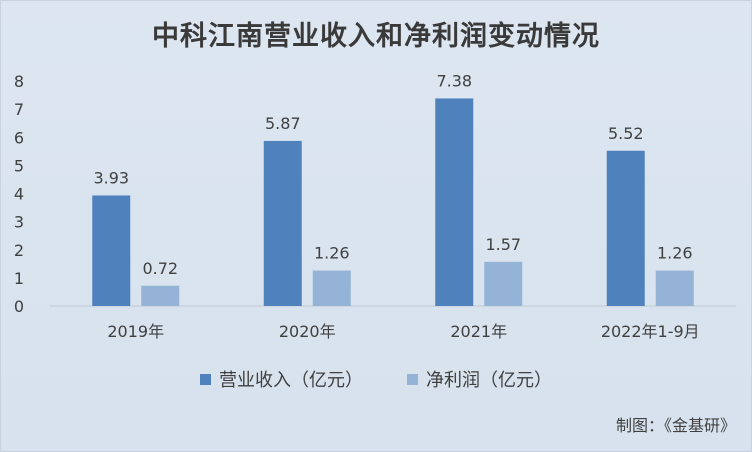  What do you see at coordinates (19, 306) in the screenshot?
I see `y-tick-label: 0` at bounding box center [19, 306].